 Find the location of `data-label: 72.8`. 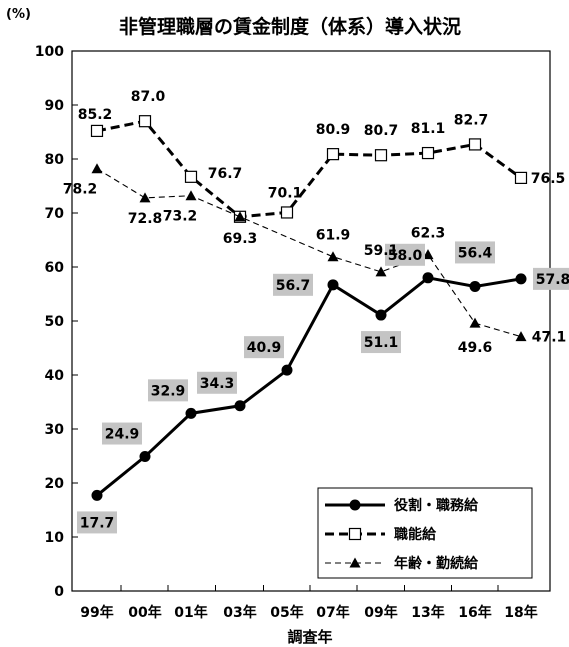

data-label: 72.8 is located at coordinates (145, 219).